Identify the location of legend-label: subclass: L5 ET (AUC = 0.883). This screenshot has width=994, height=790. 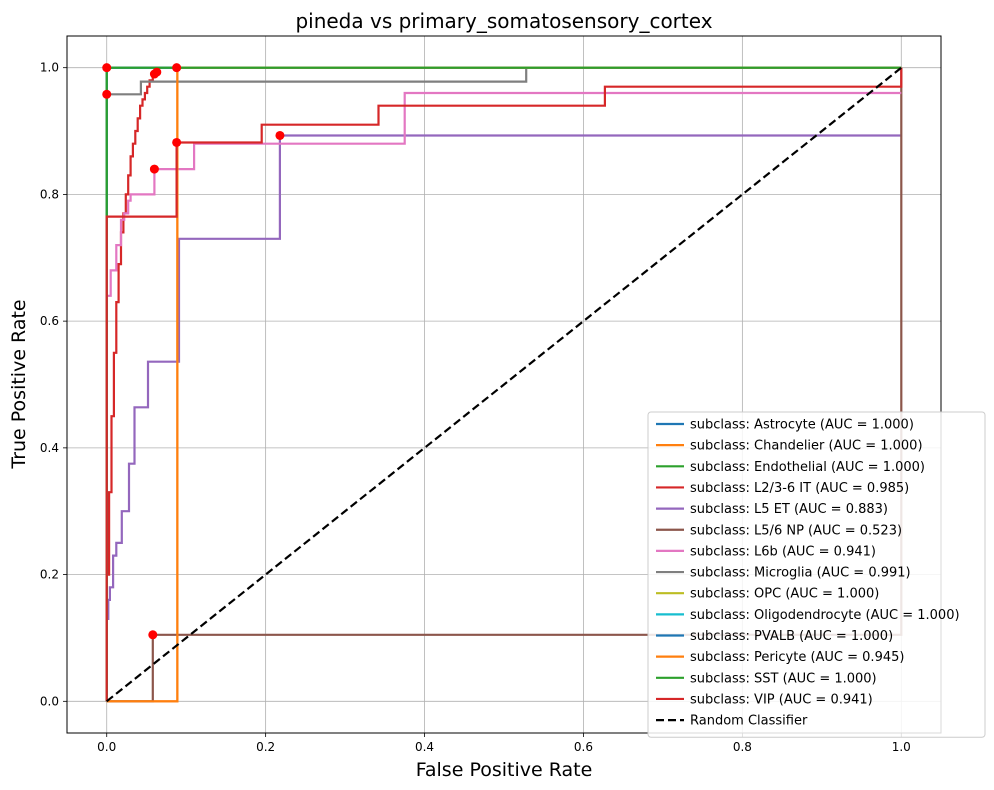
(789, 509).